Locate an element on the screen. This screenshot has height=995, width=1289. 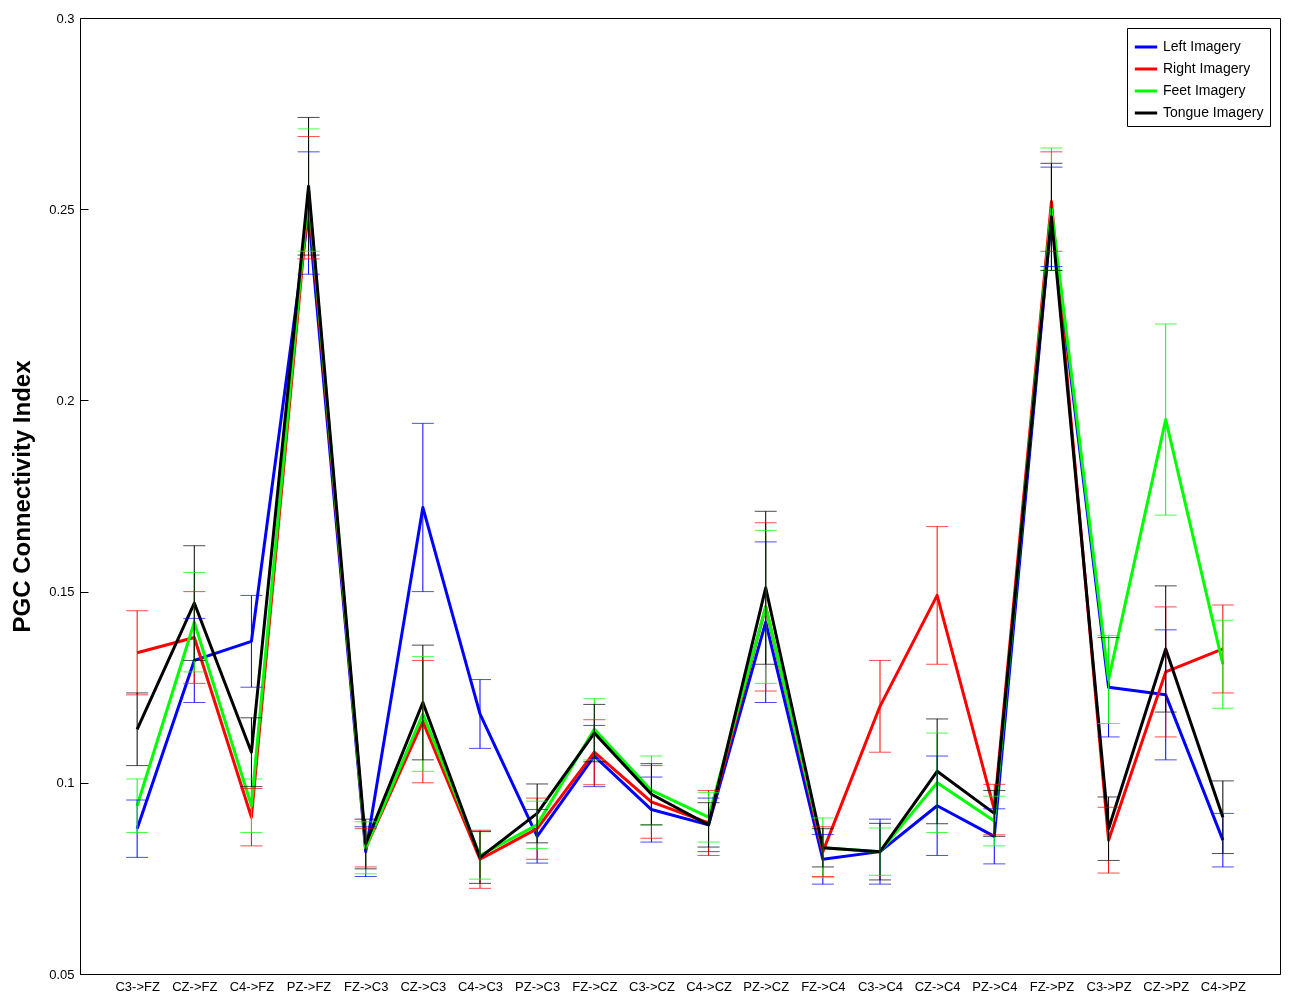
legend-label: Tongue Imagery is located at coordinates (1213, 112).